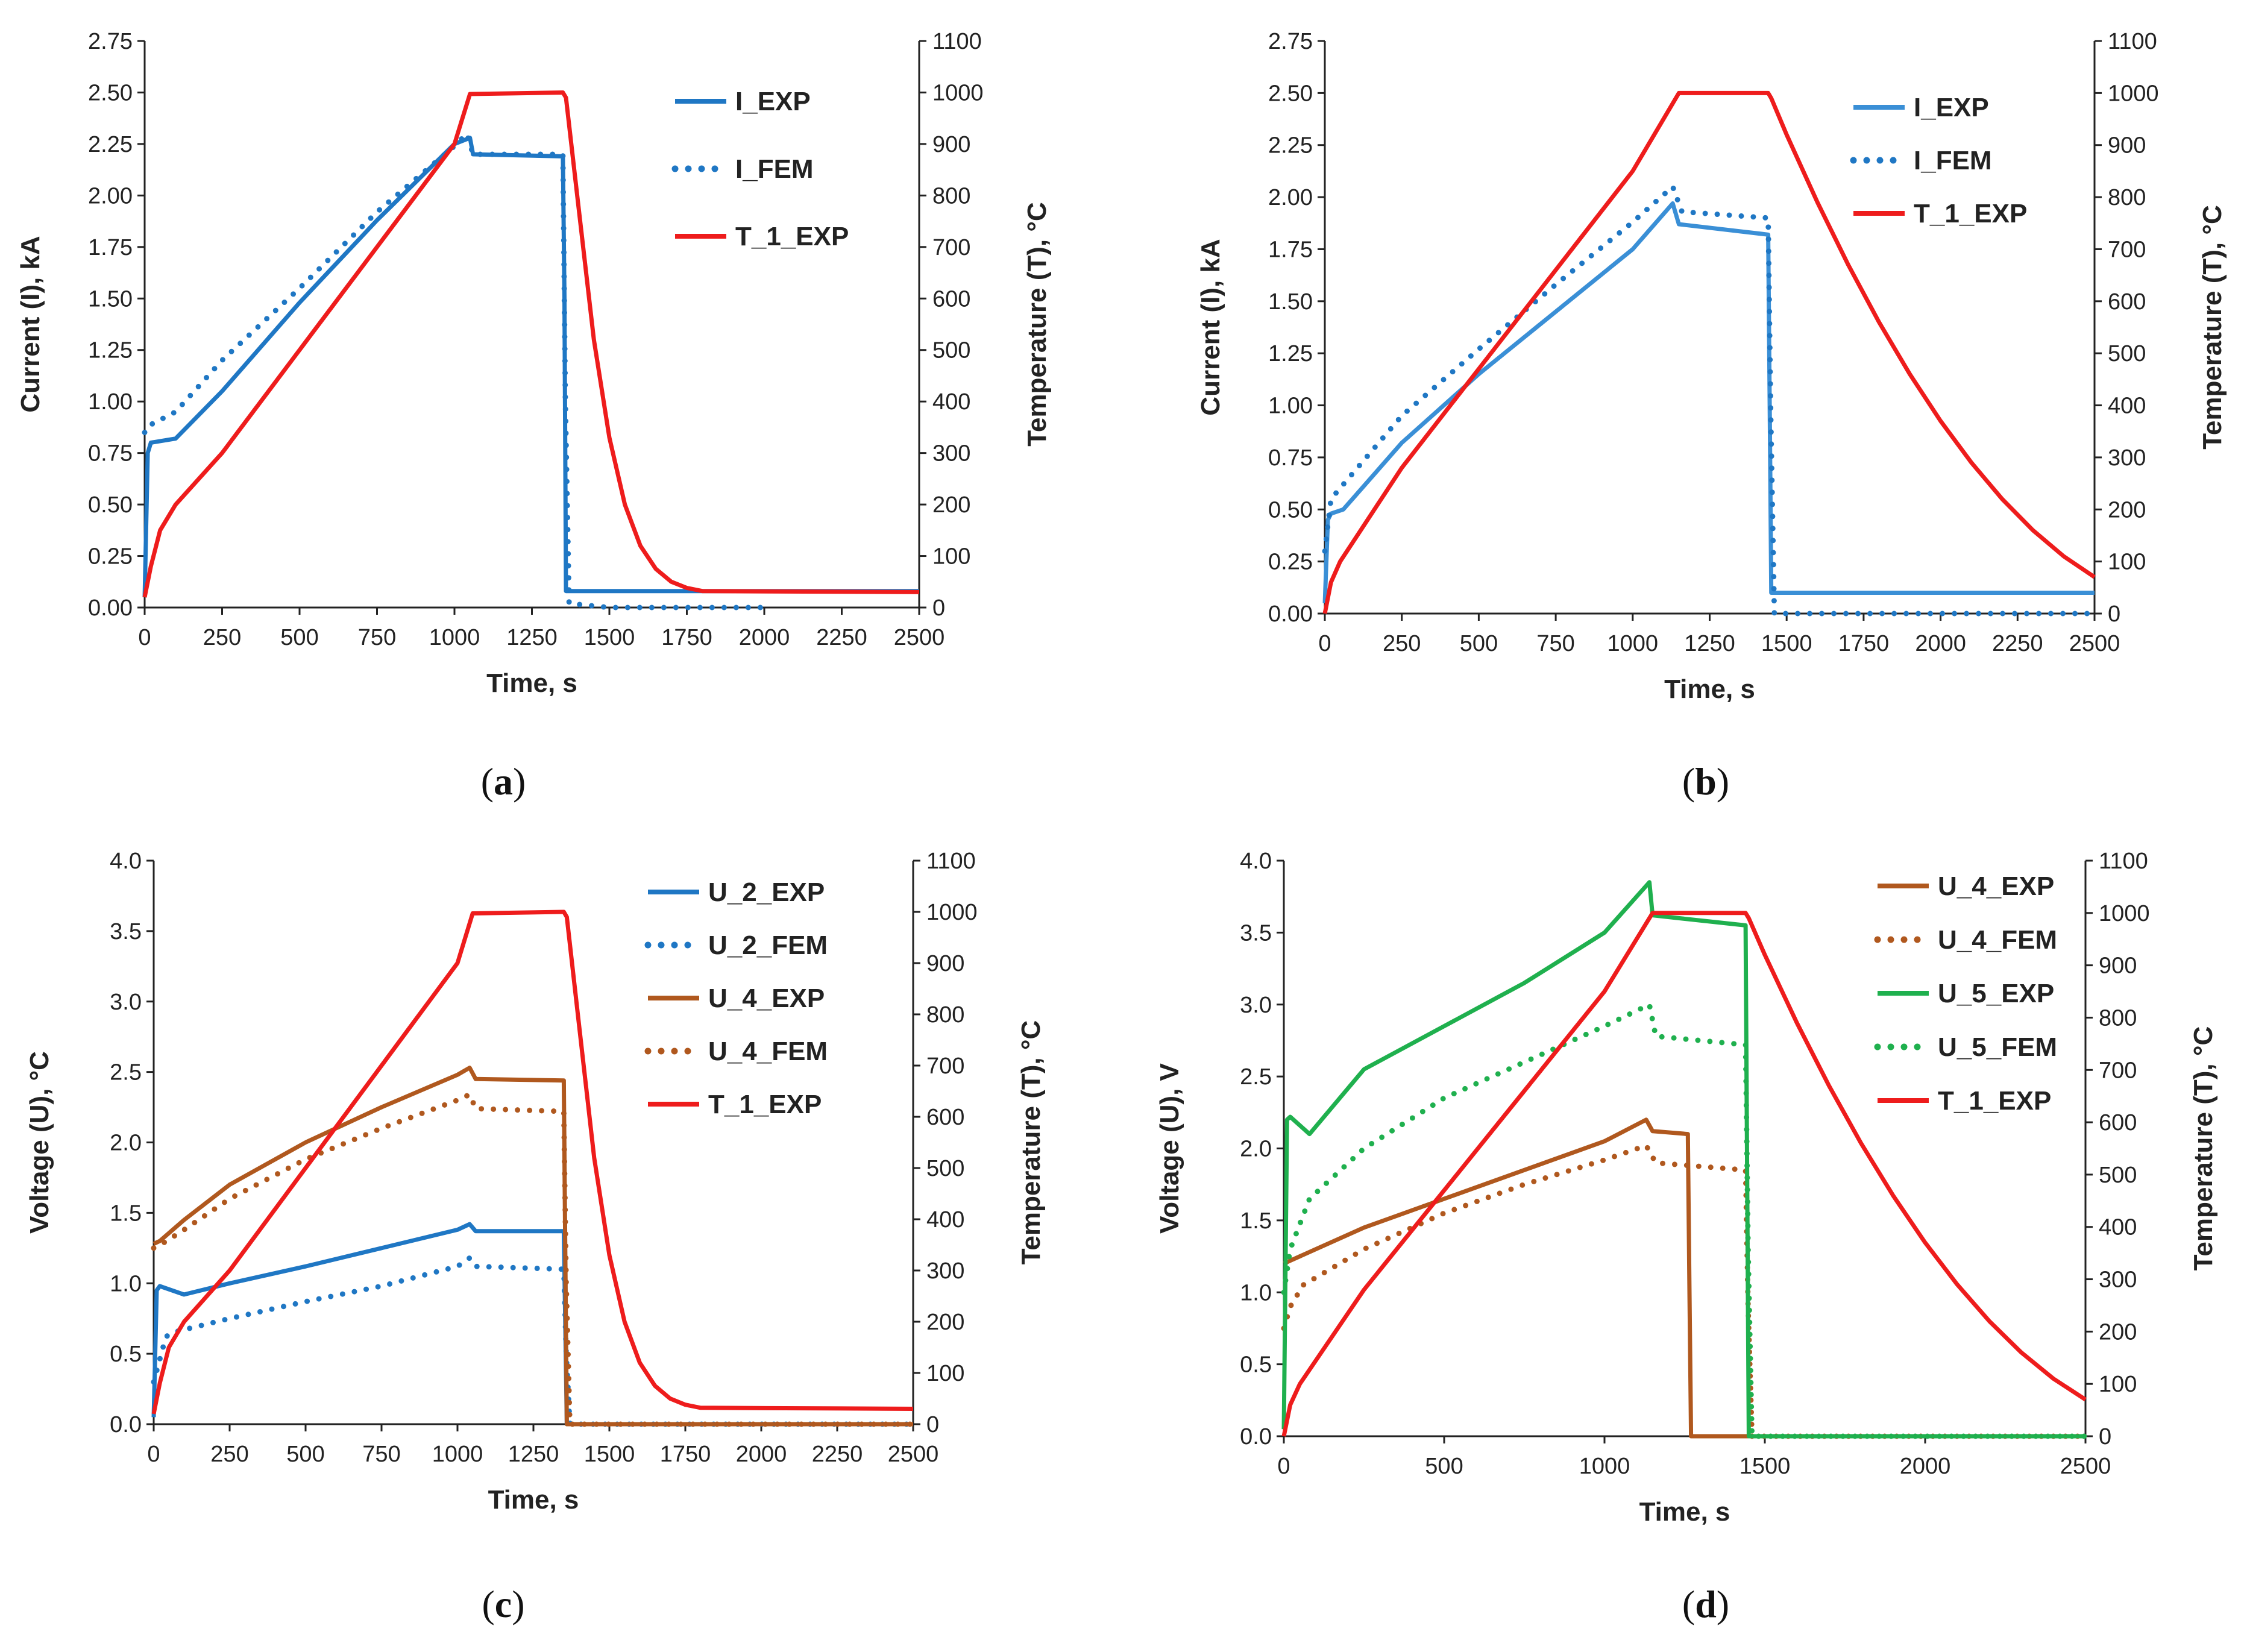  Describe the element at coordinates (1684, 1291) in the screenshot. I see `series-line-u-4-fem` at that location.